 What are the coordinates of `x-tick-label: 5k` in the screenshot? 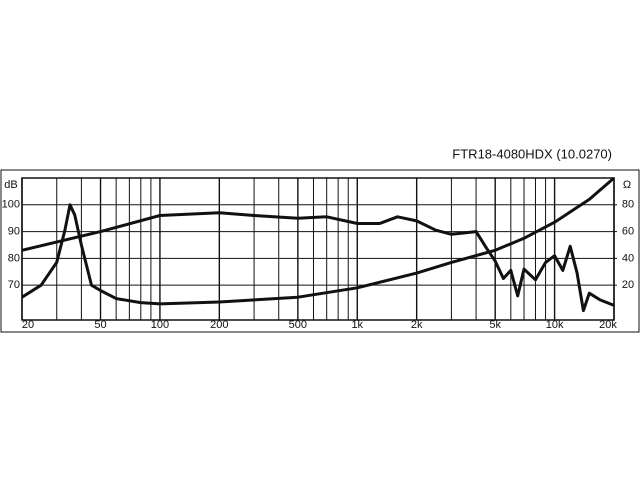 It's located at (495, 325).